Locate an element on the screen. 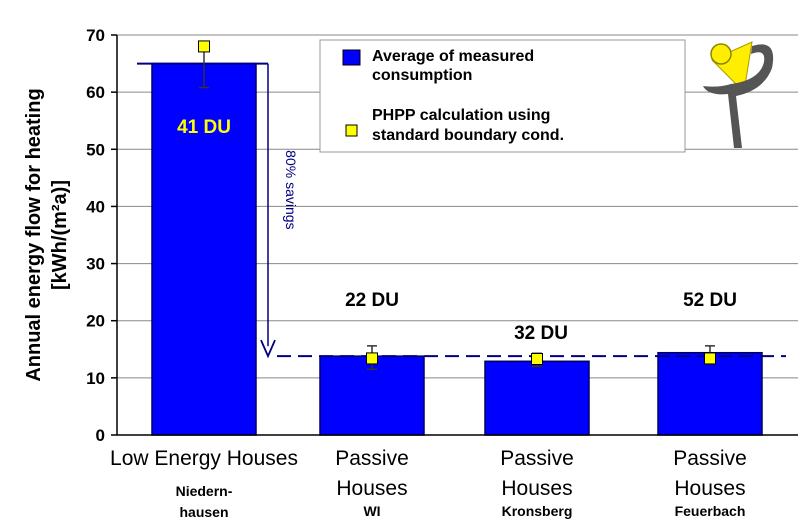 The height and width of the screenshot is (530, 800). legend-entry-measured-line2: consumption is located at coordinates (422, 75).